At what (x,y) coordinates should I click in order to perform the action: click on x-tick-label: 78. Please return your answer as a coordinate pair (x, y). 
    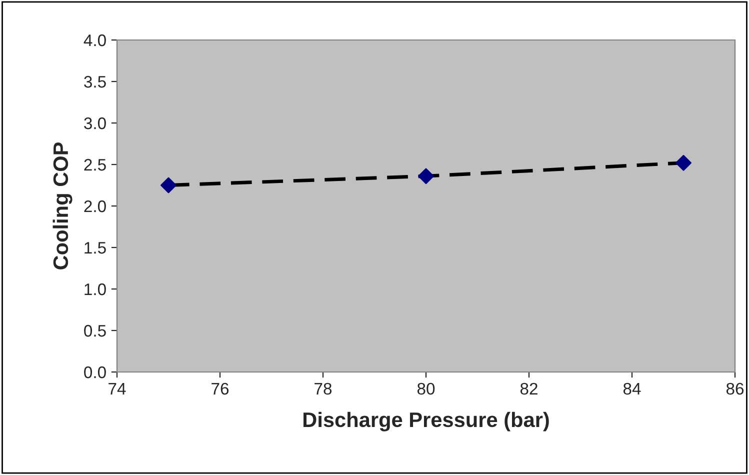
    Looking at the image, I should click on (323, 388).